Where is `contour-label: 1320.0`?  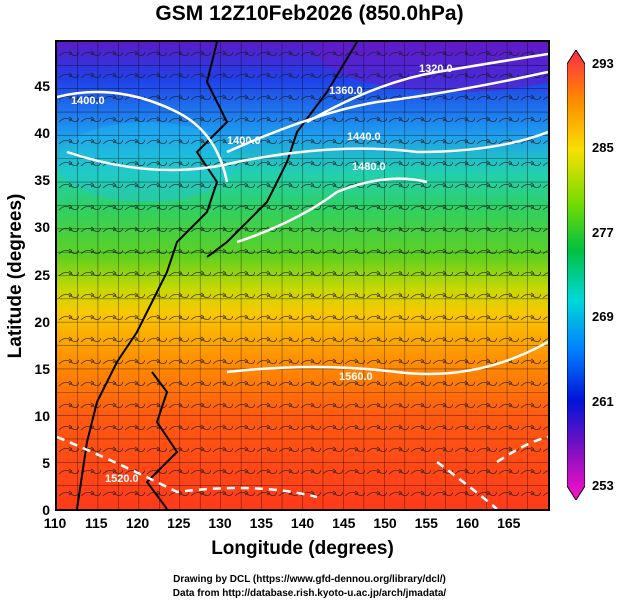
contour-label: 1320.0 is located at coordinates (436, 69).